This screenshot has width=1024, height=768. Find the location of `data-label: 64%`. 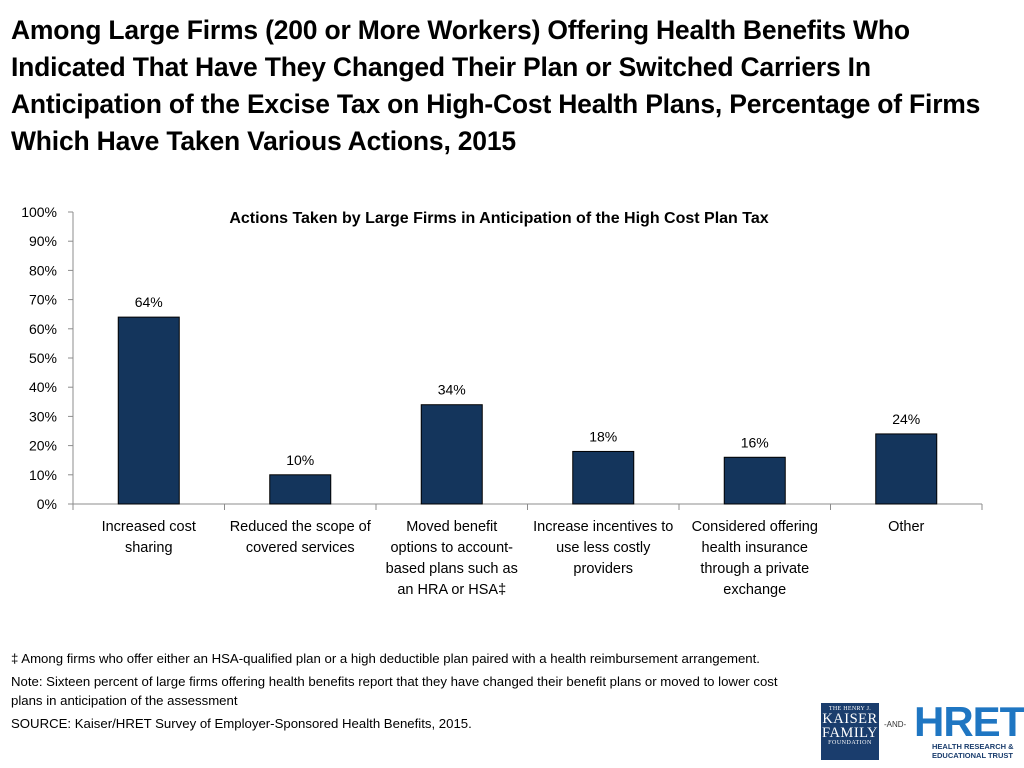

data-label: 64% is located at coordinates (149, 302).